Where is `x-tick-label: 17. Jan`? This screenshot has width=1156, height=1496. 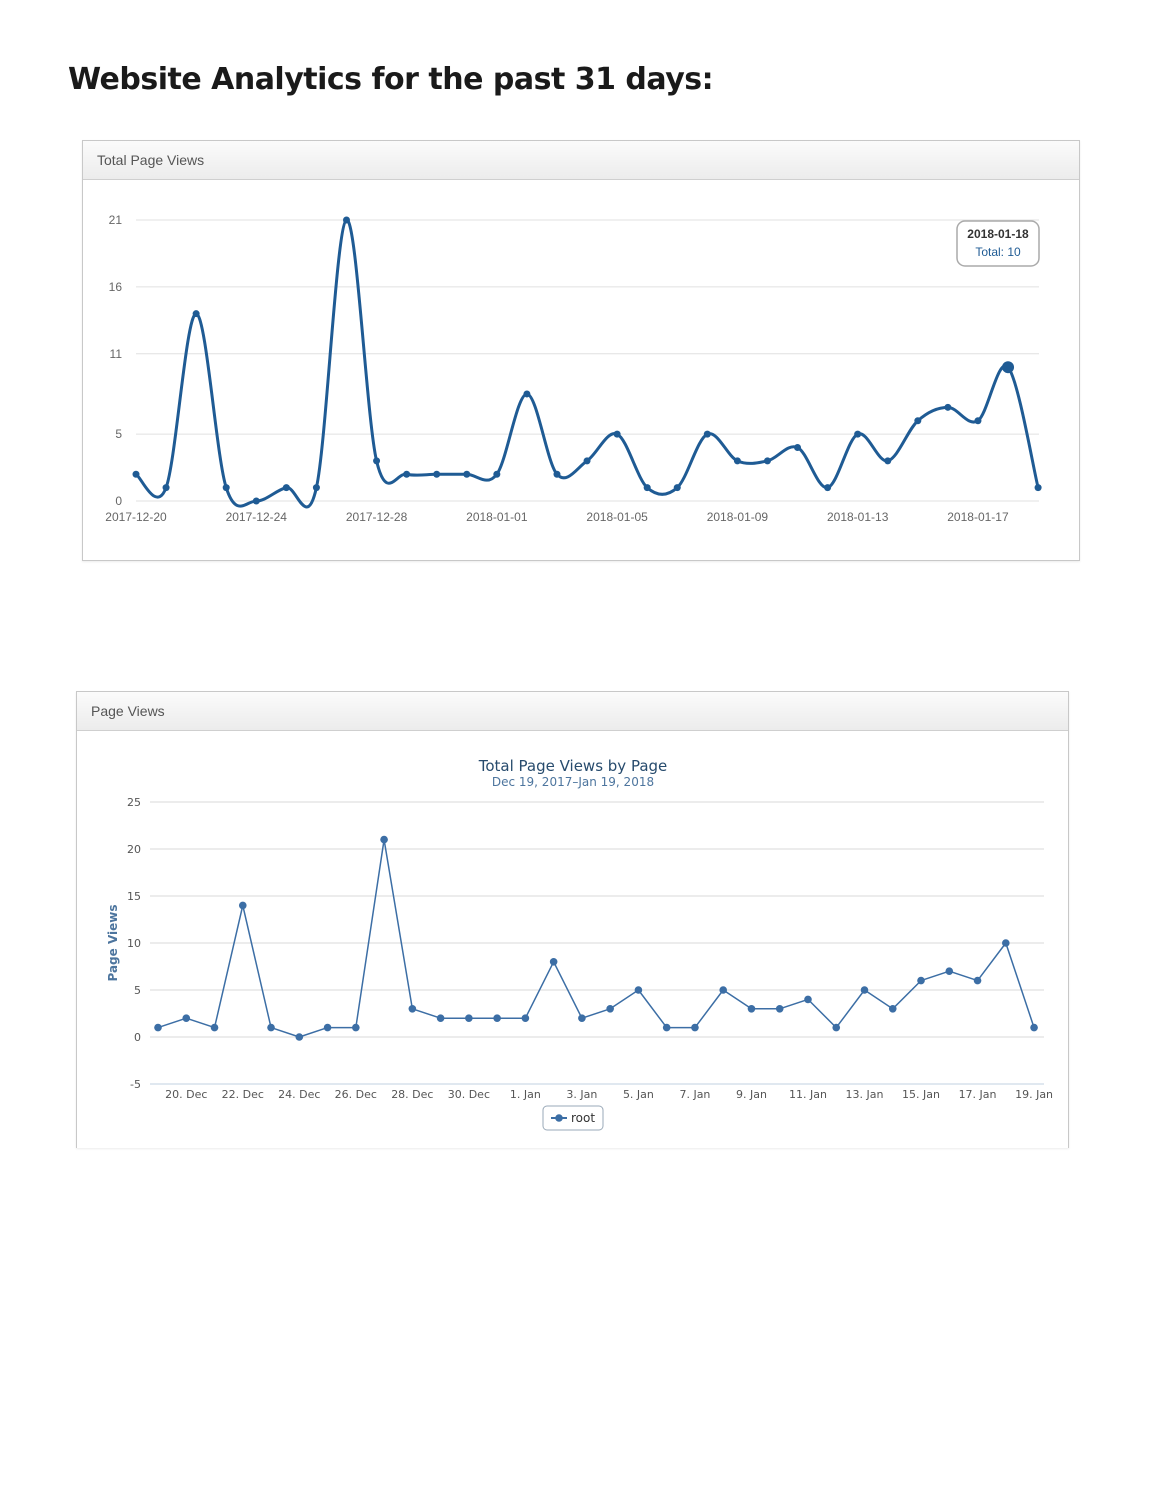 x-tick-label: 17. Jan is located at coordinates (978, 1094).